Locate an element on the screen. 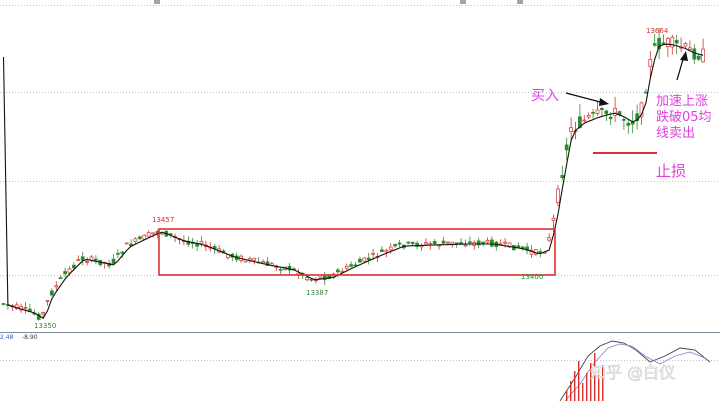 Image resolution: width=720 pixels, height=405 pixels. buy-label: 买入 is located at coordinates (545, 96).